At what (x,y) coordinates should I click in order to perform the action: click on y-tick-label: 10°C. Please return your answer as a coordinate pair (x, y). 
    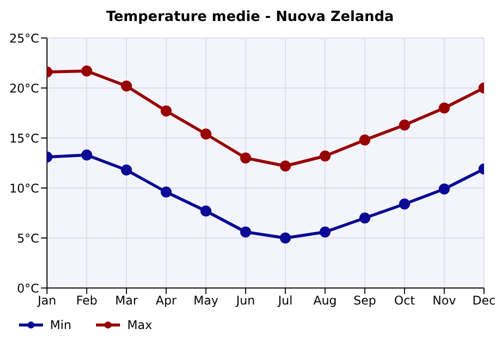
    Looking at the image, I should click on (24, 188).